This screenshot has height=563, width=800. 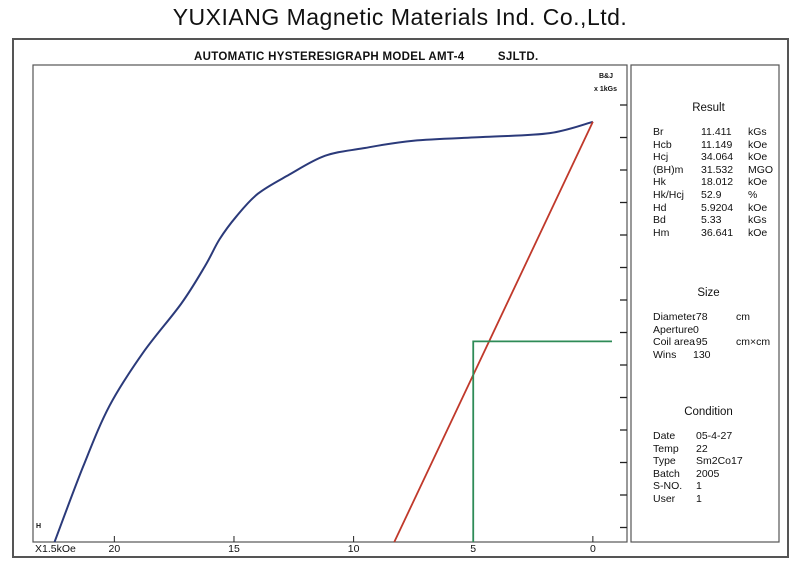 What do you see at coordinates (708, 293) in the screenshot?
I see `size-title: Size` at bounding box center [708, 293].